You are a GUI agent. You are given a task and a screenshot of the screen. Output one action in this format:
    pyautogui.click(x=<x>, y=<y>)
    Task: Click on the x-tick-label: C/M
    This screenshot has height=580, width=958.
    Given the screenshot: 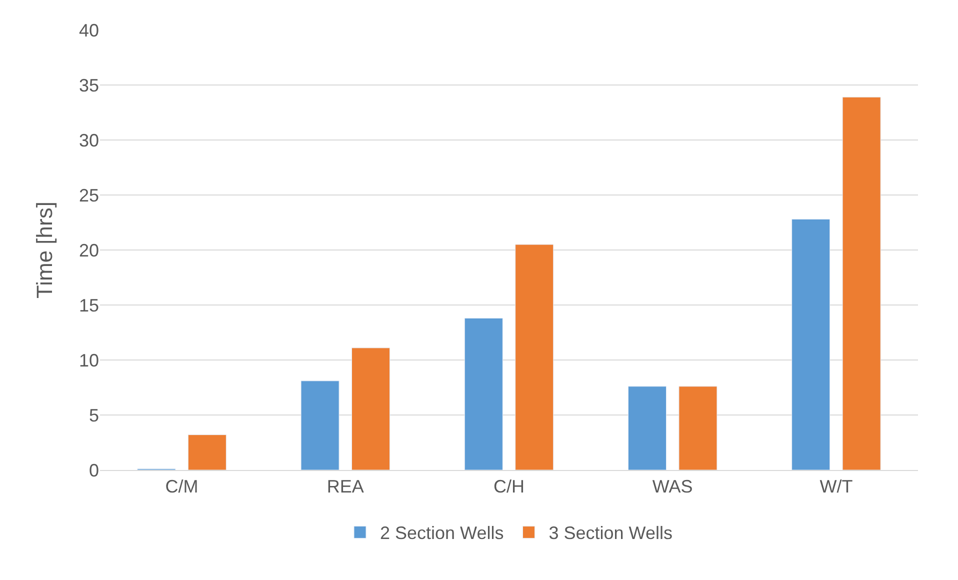 What is the action you would take?
    pyautogui.click(x=181, y=486)
    